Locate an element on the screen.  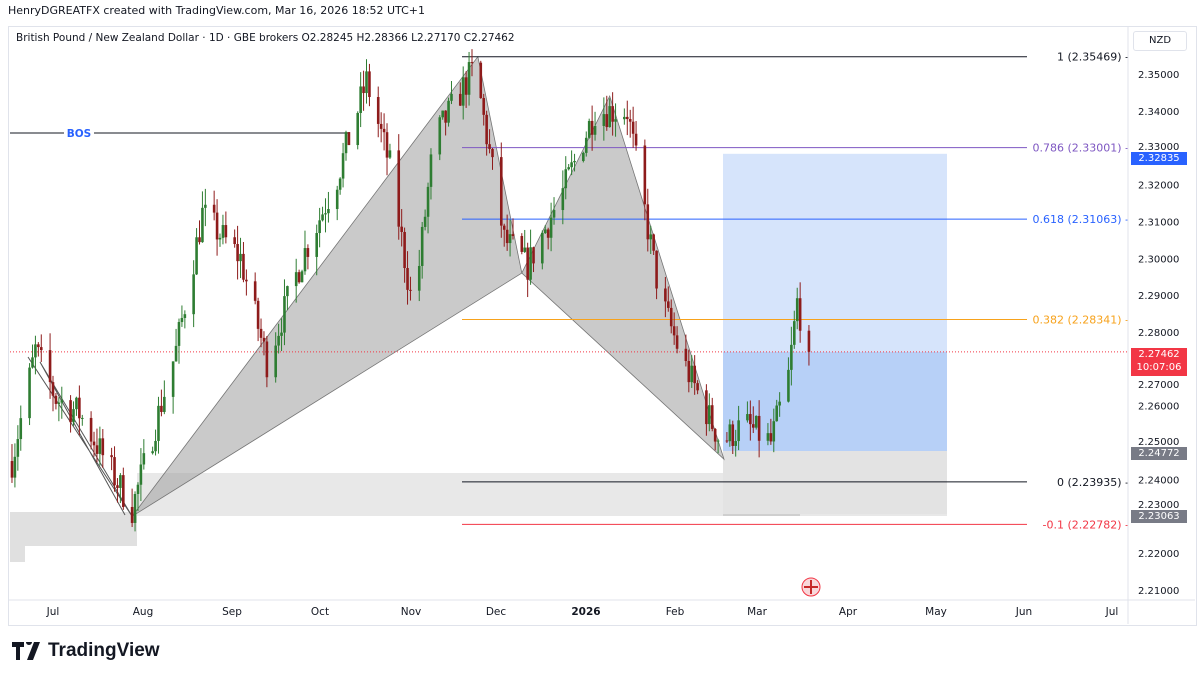
fib-label: -0.1 (2.22782) - is located at coordinates (1086, 524).